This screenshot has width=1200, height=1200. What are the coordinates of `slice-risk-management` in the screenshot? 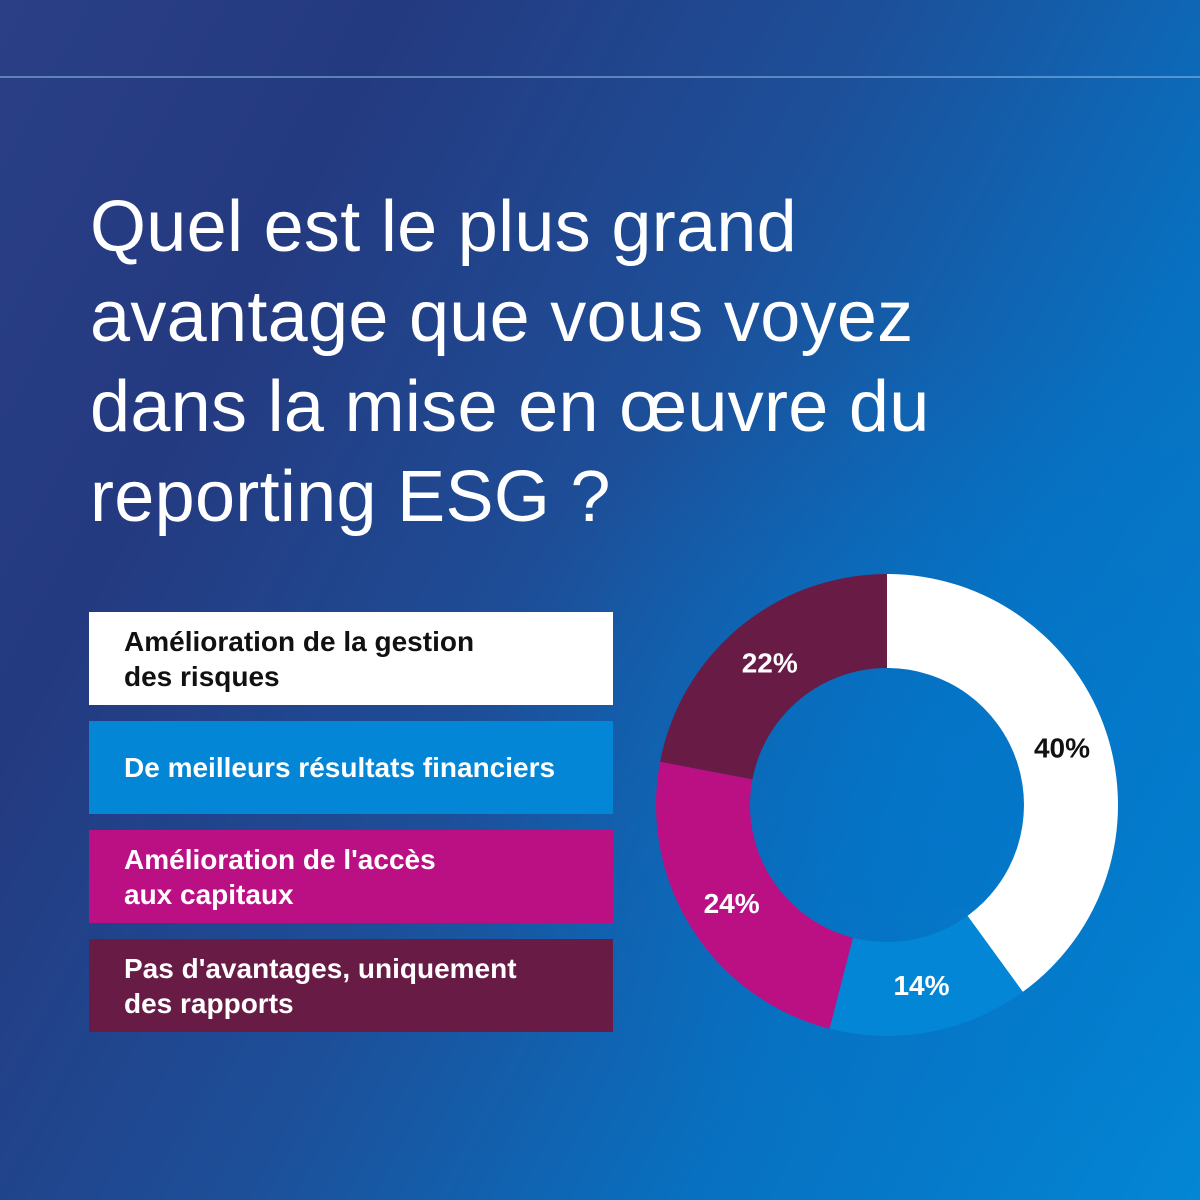 It's located at (1002, 783).